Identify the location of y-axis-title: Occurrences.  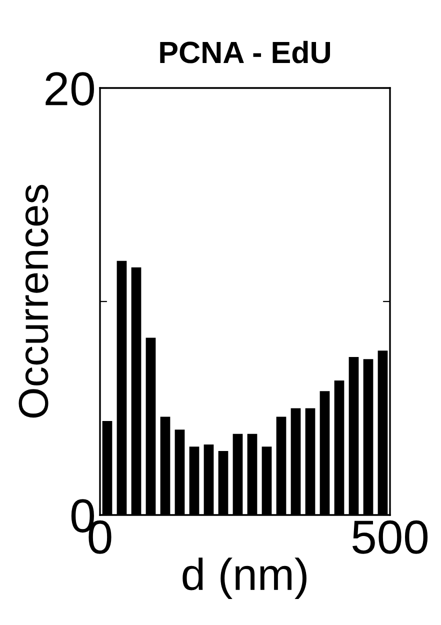
(33, 301).